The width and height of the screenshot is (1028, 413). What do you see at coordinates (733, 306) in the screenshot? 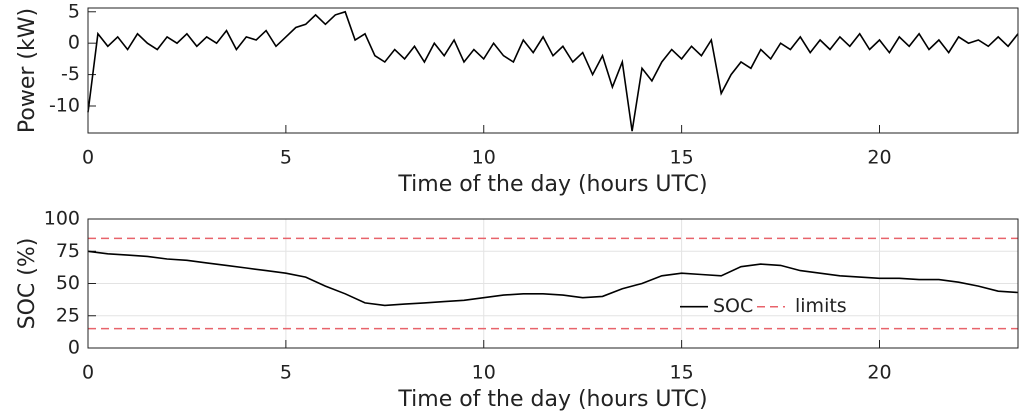
I see `legend-label: SOC` at bounding box center [733, 306].